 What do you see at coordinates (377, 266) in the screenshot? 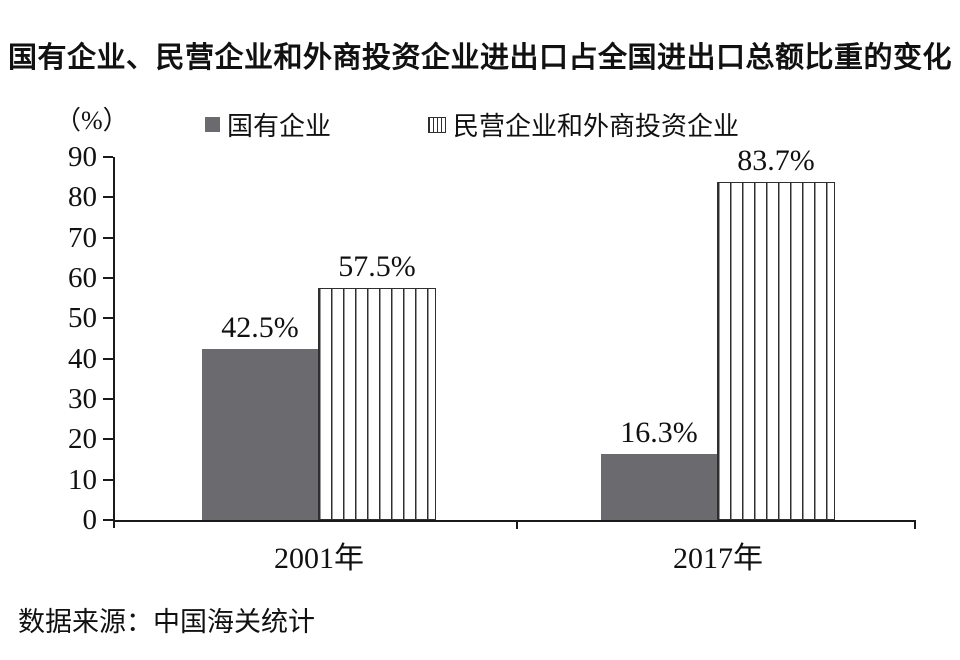
I see `bar-value-label: 57.5%` at bounding box center [377, 266].